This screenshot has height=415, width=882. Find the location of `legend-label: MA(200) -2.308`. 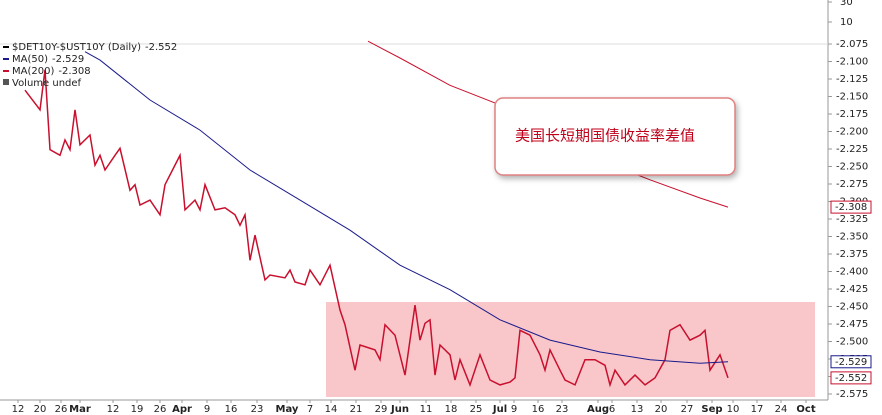

legend-label: MA(200) -2.308 is located at coordinates (51, 71).